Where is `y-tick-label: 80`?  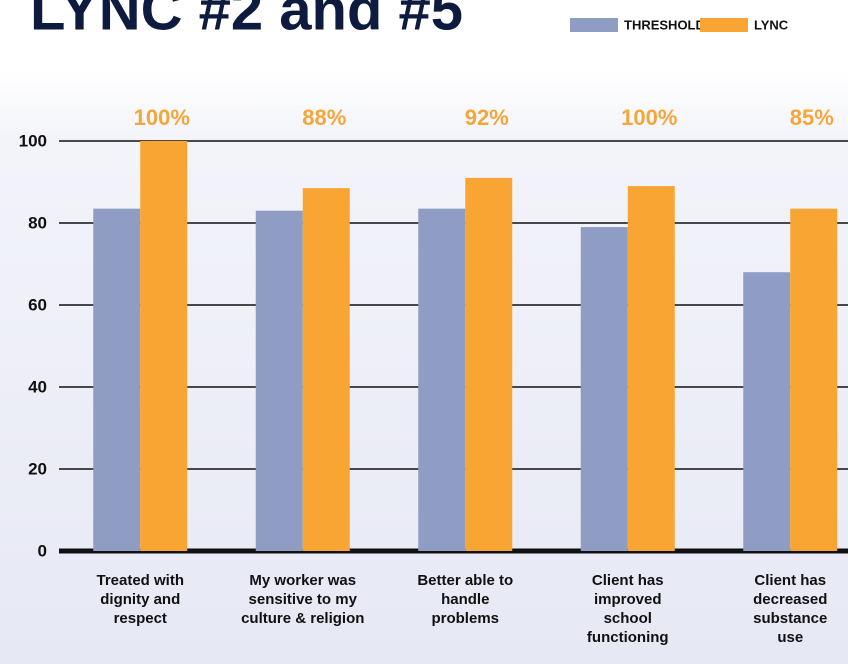 y-tick-label: 80 is located at coordinates (37, 222).